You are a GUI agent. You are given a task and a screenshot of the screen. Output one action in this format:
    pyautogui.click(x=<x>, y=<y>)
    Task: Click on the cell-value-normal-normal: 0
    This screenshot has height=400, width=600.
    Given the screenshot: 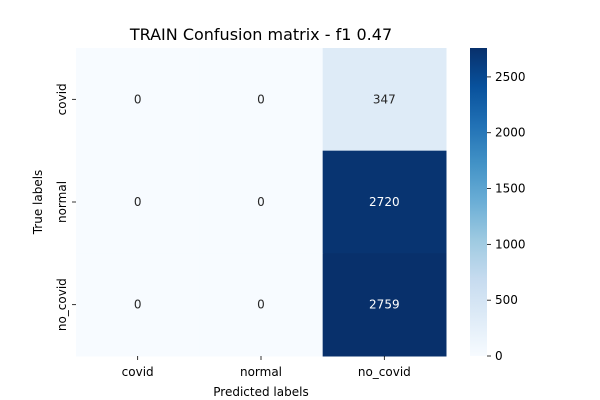 What is the action you would take?
    pyautogui.click(x=261, y=202)
    